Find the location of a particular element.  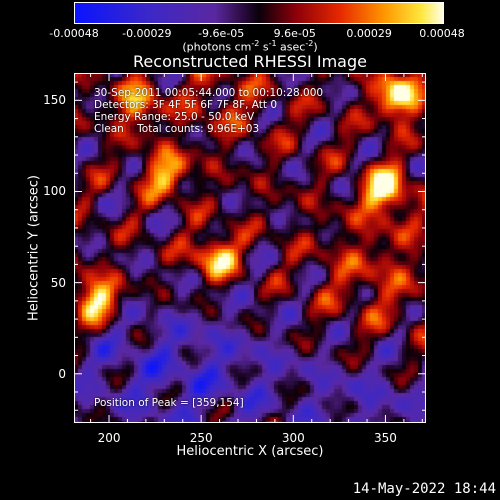

colorbar-tick-label: -0.00048 is located at coordinates (74, 33).